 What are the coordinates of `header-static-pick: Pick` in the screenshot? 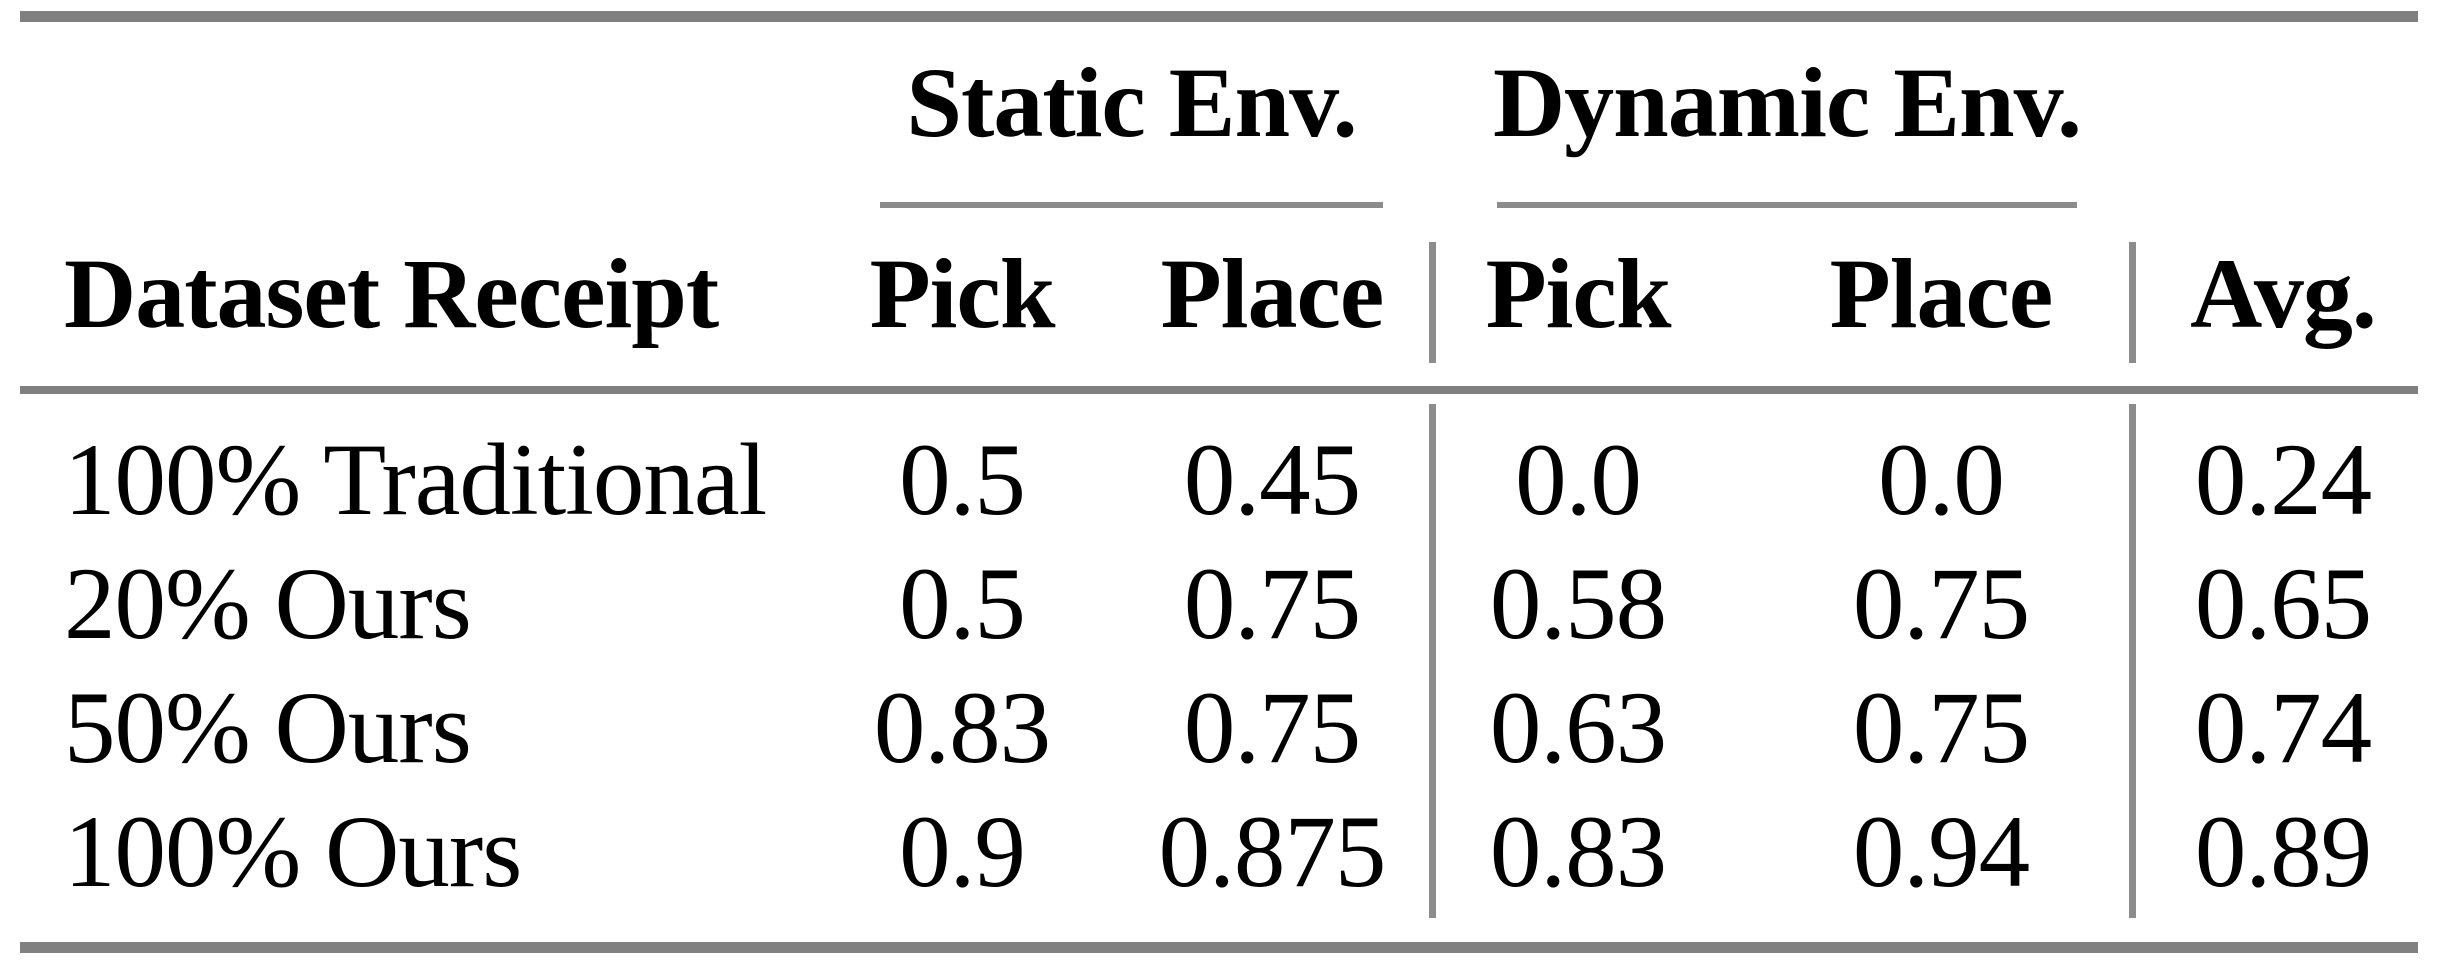 It's located at (962, 293).